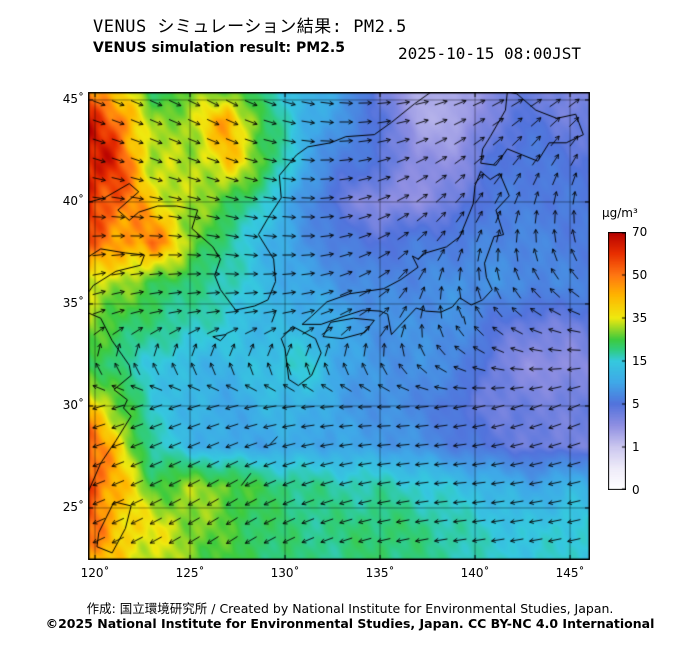 The height and width of the screenshot is (649, 700). What do you see at coordinates (73, 404) in the screenshot?
I see `lat-tick-label: 30˚` at bounding box center [73, 404].